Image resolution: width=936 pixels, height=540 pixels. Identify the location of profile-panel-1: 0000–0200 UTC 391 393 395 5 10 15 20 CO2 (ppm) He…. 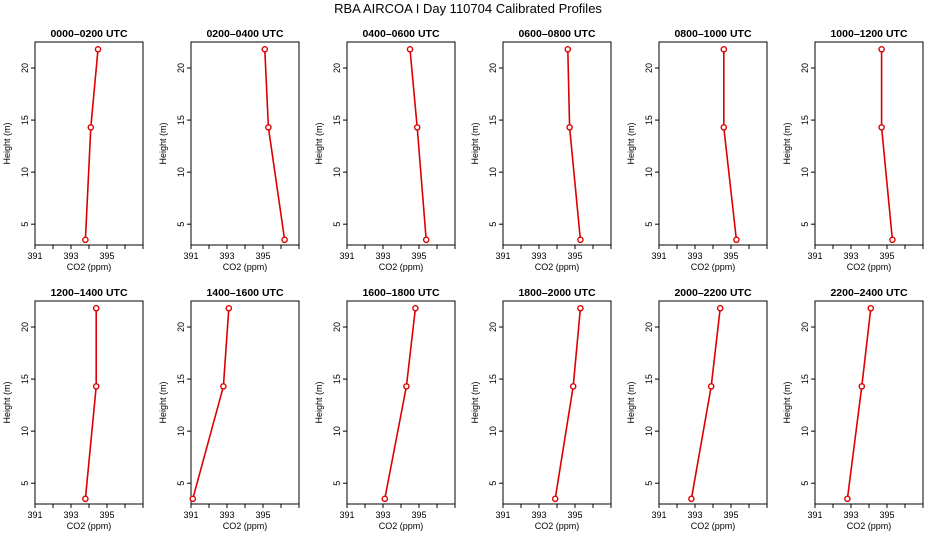
(73, 150).